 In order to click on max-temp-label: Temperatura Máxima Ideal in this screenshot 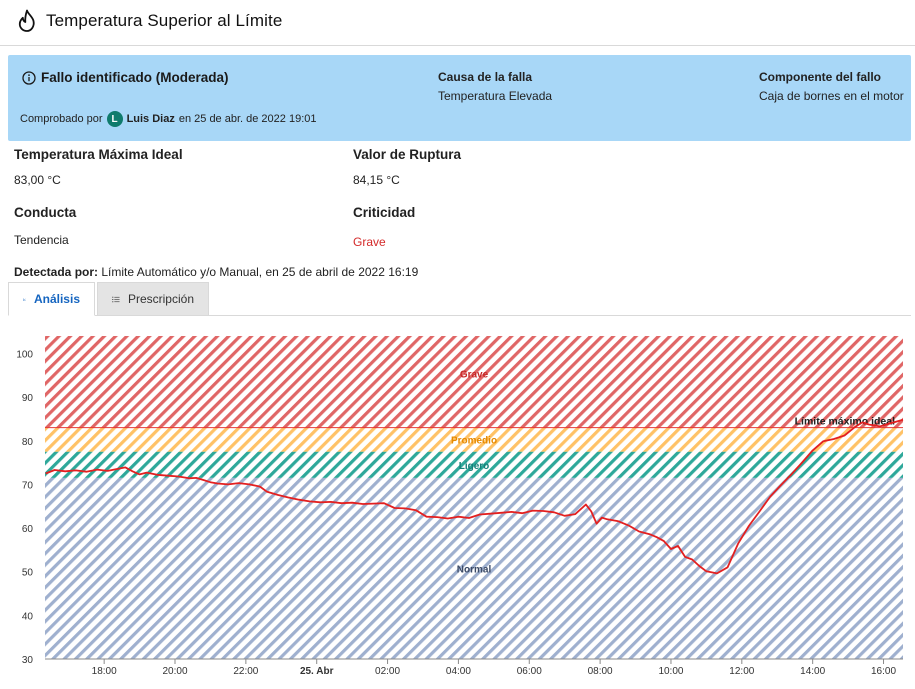, I will do `click(98, 154)`.